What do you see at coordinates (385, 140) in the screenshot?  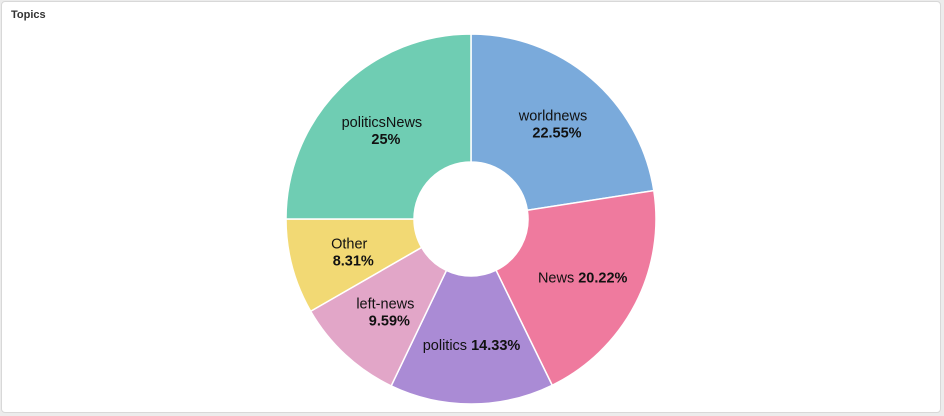 I see `slice-percent: 25%` at bounding box center [385, 140].